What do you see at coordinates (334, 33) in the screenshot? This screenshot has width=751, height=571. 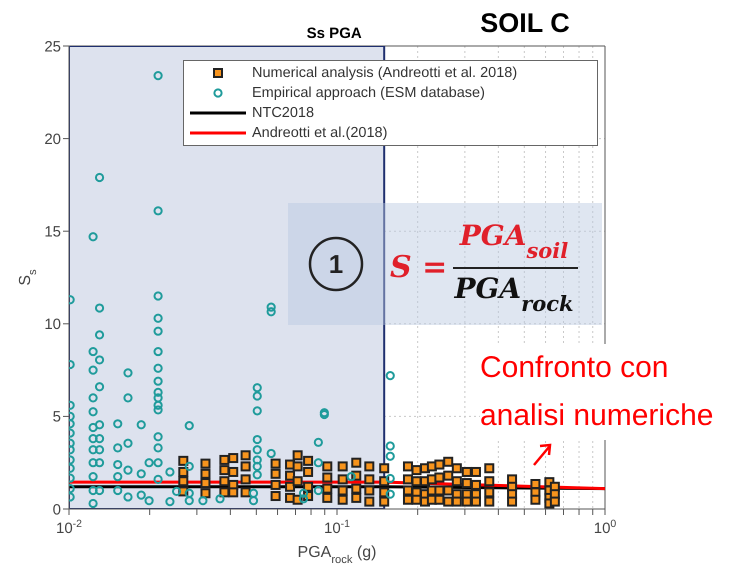 I see `band-label: Ss PGA` at bounding box center [334, 33].